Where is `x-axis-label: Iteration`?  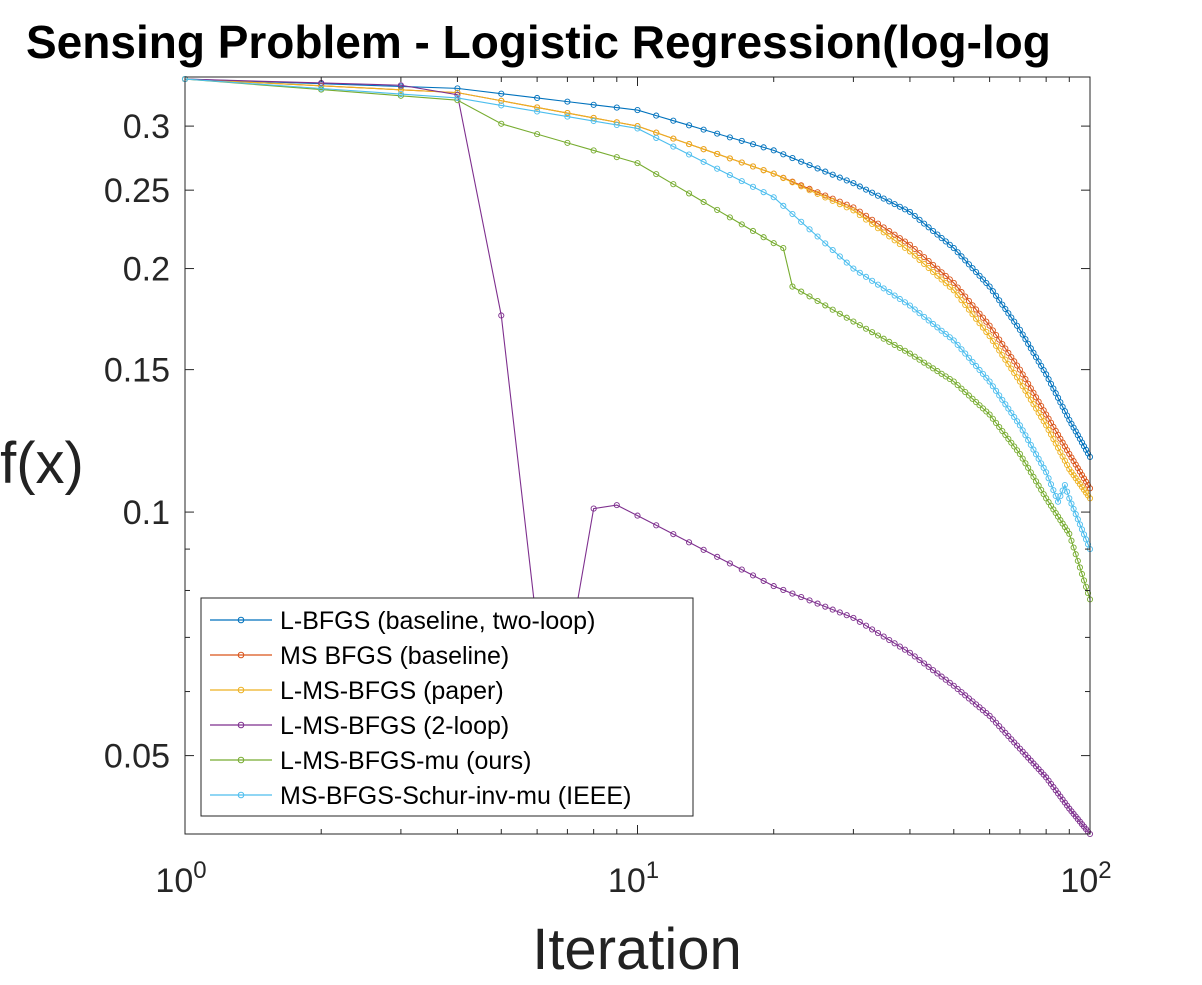 x-axis-label: Iteration is located at coordinates (637, 949).